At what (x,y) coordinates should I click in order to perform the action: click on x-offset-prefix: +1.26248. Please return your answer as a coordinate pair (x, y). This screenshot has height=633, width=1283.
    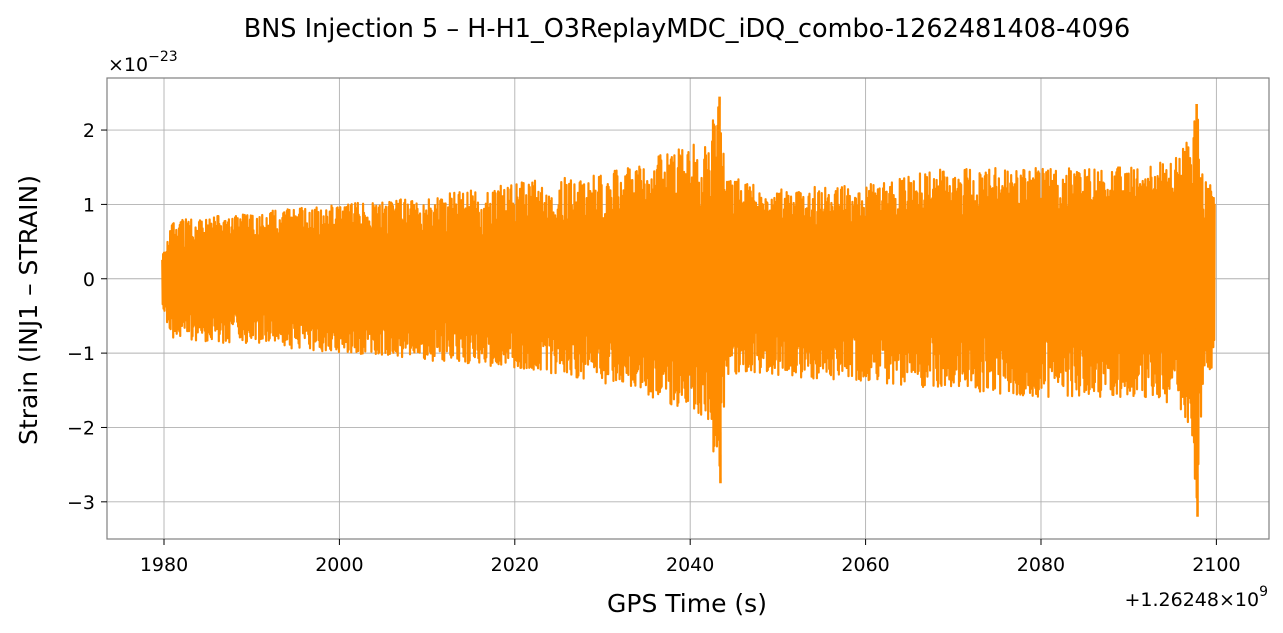
    Looking at the image, I should click on (1171, 600).